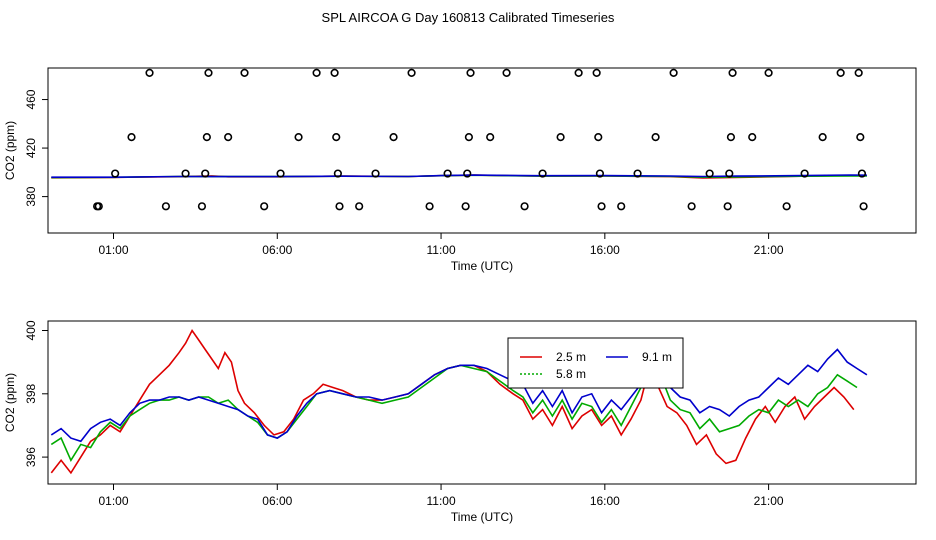 This screenshot has width=936, height=540. I want to click on legend: 2.5 m 5.8 m 9.1 m, so click(595, 363).